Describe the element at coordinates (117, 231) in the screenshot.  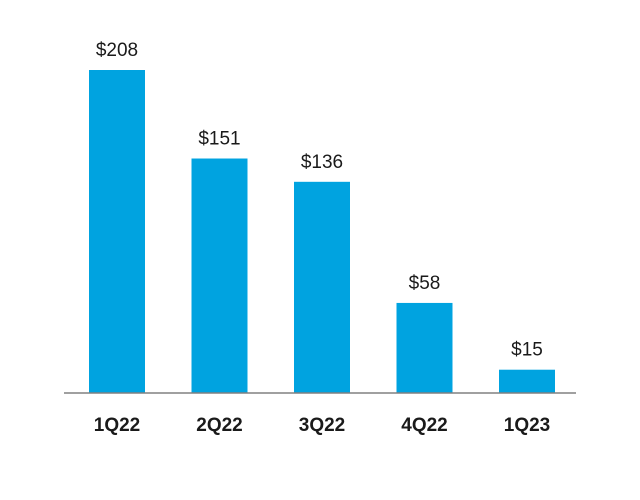
I see `bar-1q22` at that location.